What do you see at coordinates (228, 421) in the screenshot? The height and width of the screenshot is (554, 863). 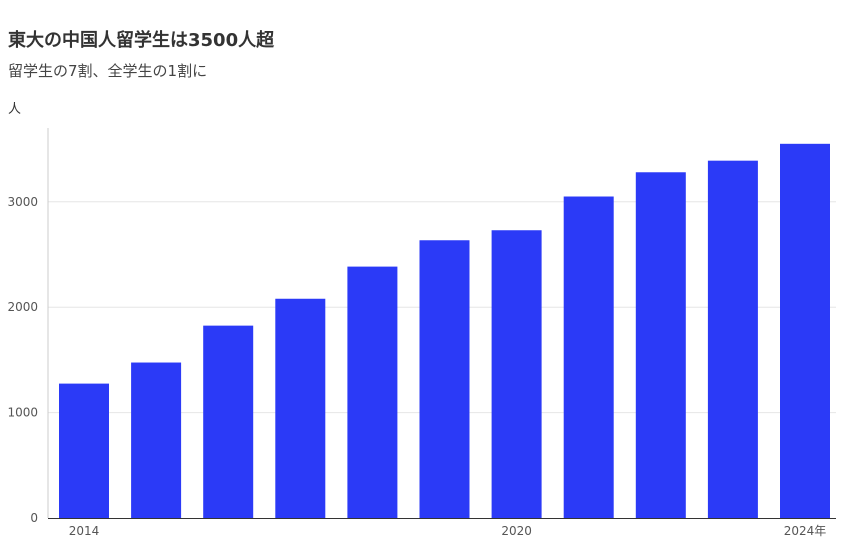 I see `bar-2016` at bounding box center [228, 421].